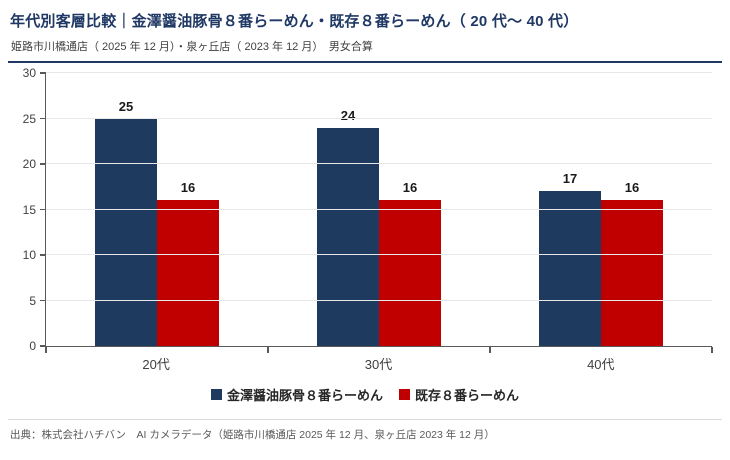 The height and width of the screenshot is (460, 730). I want to click on y-axis-tick-label: 30, so click(29, 73).